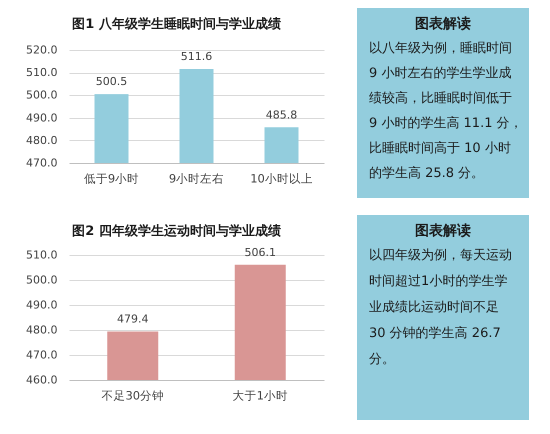 The image size is (550, 434). Describe the element at coordinates (440, 148) in the screenshot. I see `text: 比睡眠时间高于 10 小时` at that location.